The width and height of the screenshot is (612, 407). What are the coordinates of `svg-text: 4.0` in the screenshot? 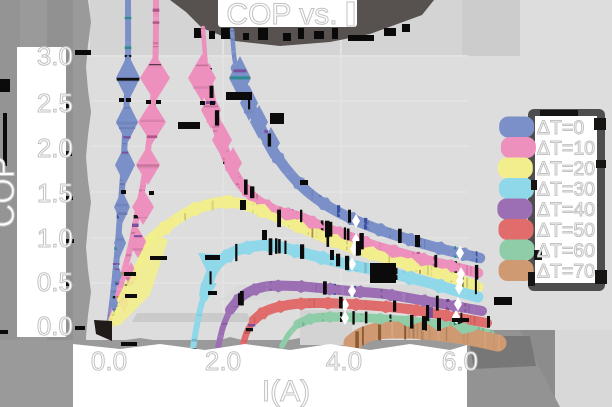 It's located at (344, 361).